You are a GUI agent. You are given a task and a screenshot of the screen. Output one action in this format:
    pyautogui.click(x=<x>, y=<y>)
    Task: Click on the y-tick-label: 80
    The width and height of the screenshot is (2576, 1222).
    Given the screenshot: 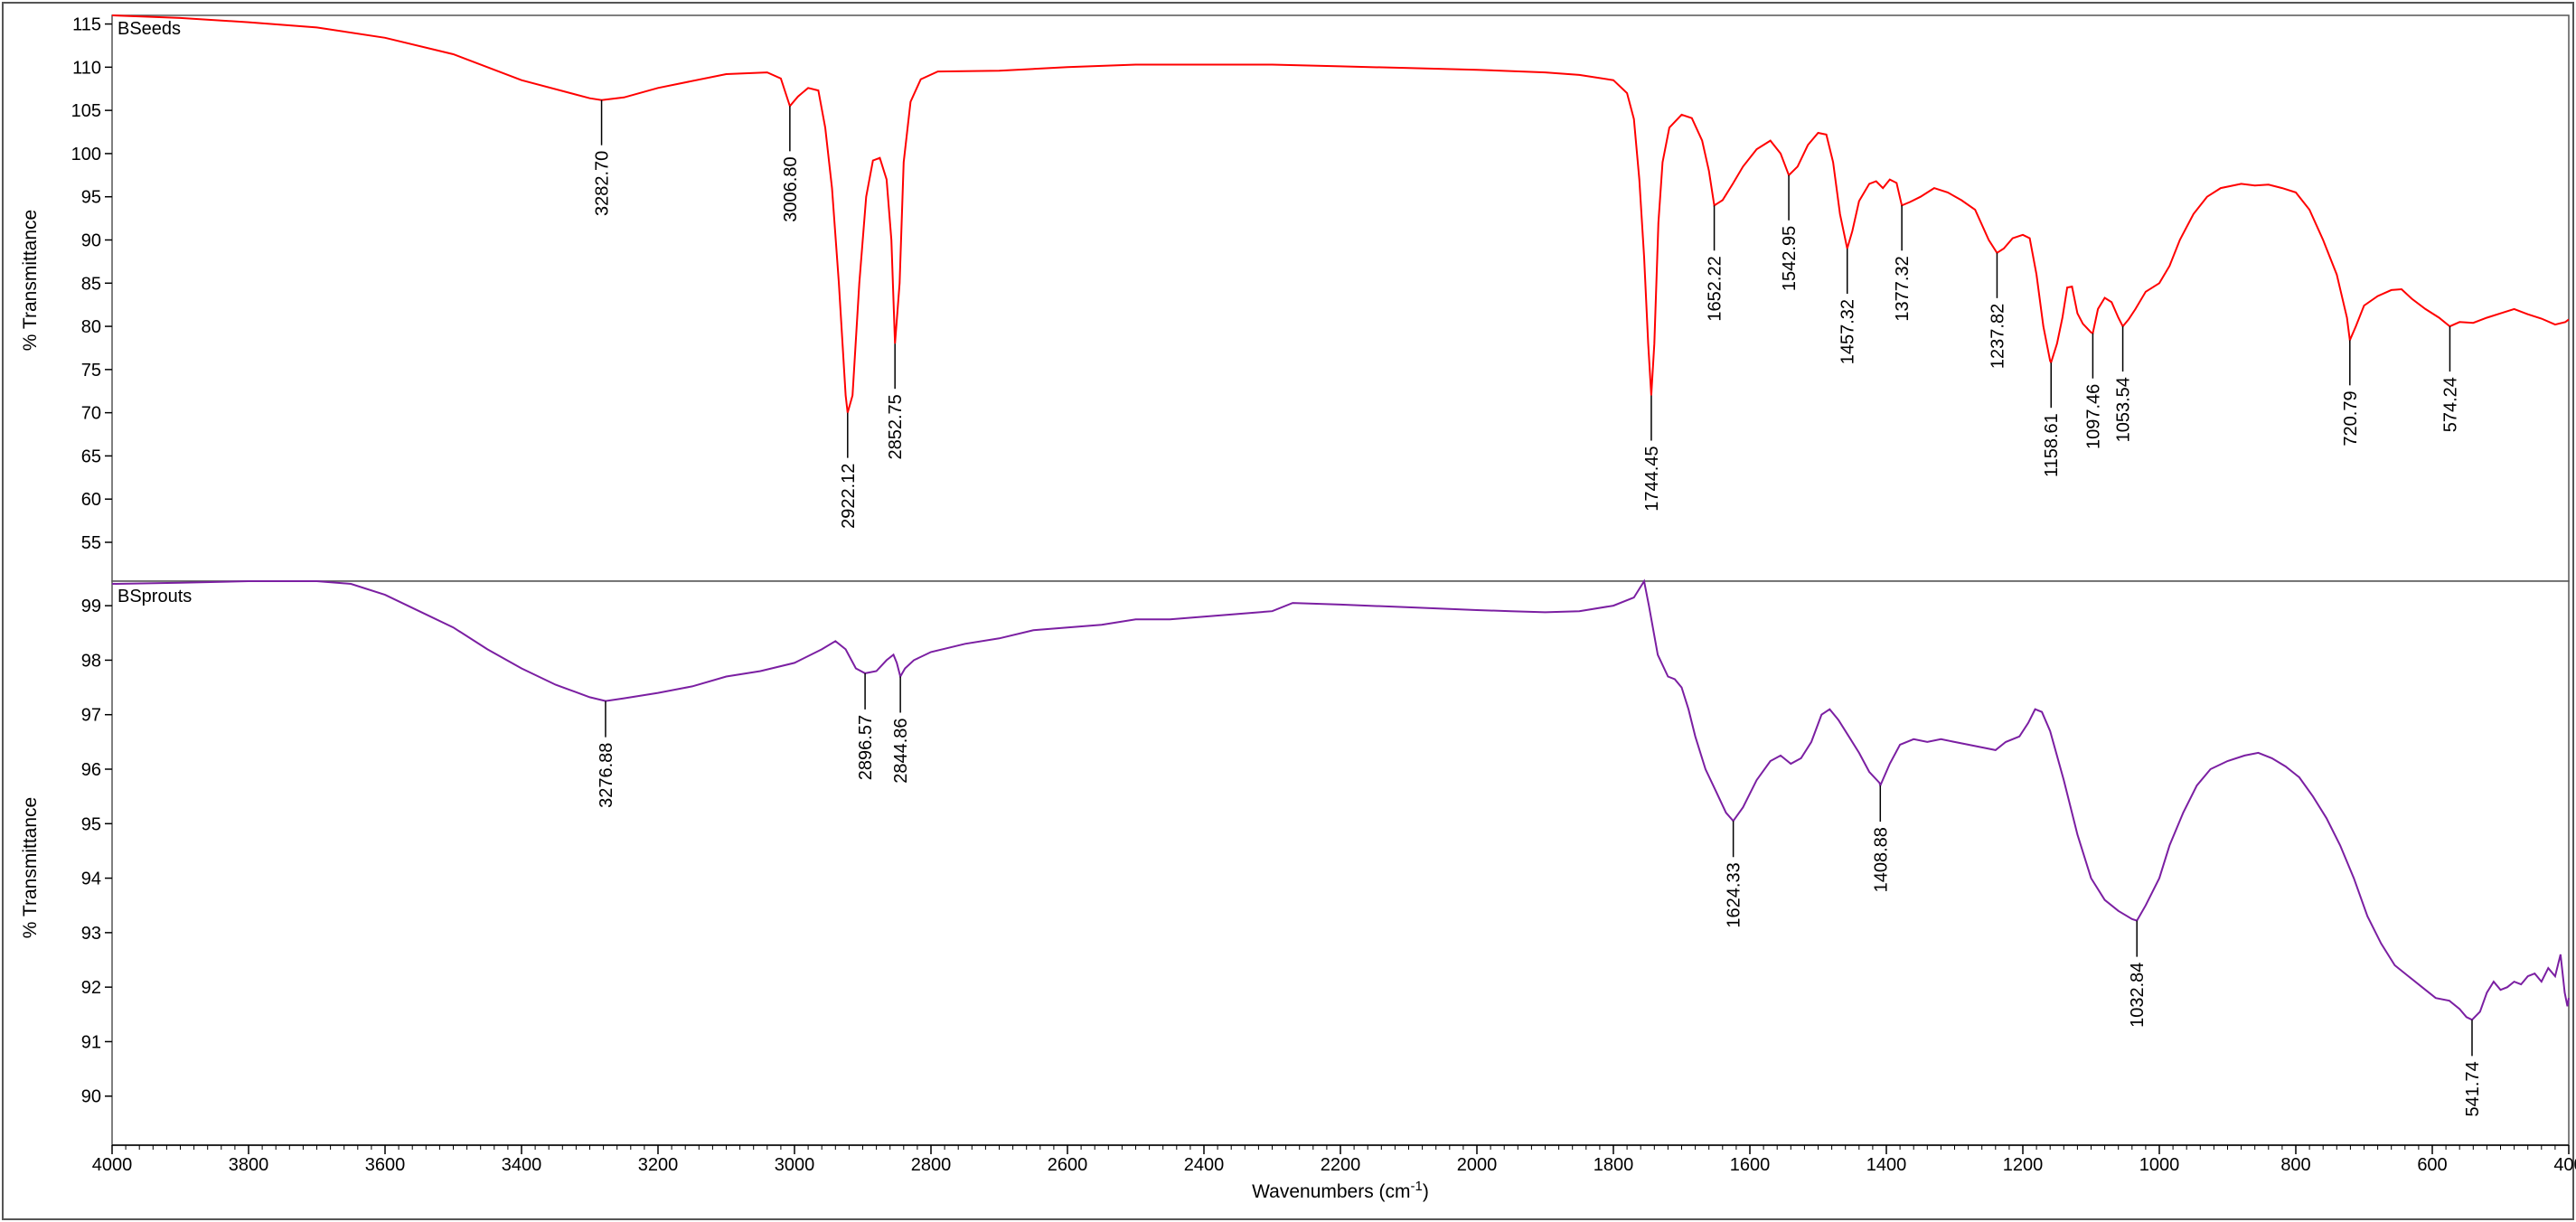 What is the action you would take?
    pyautogui.click(x=91, y=327)
    